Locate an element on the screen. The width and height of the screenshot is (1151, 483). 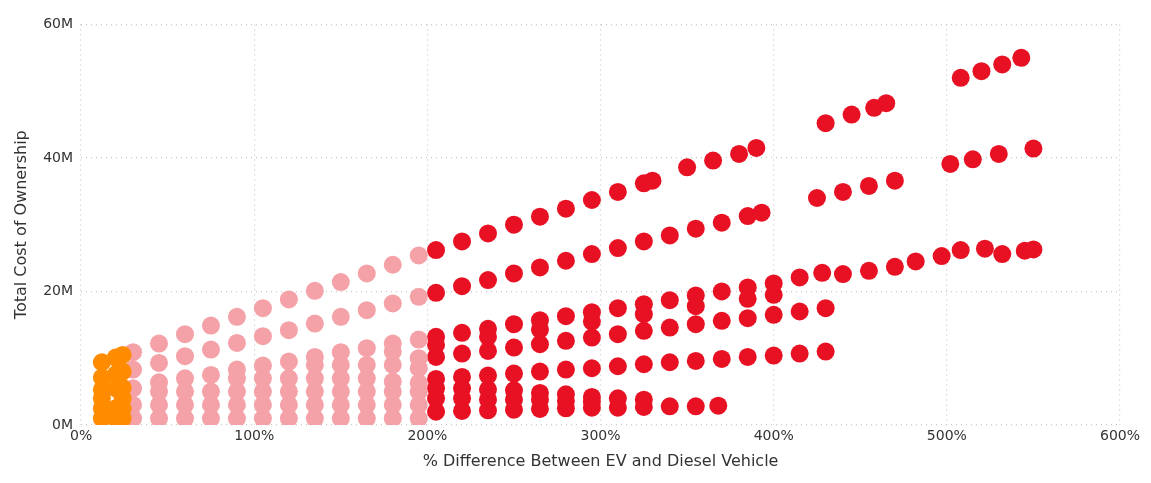
x-tick-label: 0% is located at coordinates (81, 435).